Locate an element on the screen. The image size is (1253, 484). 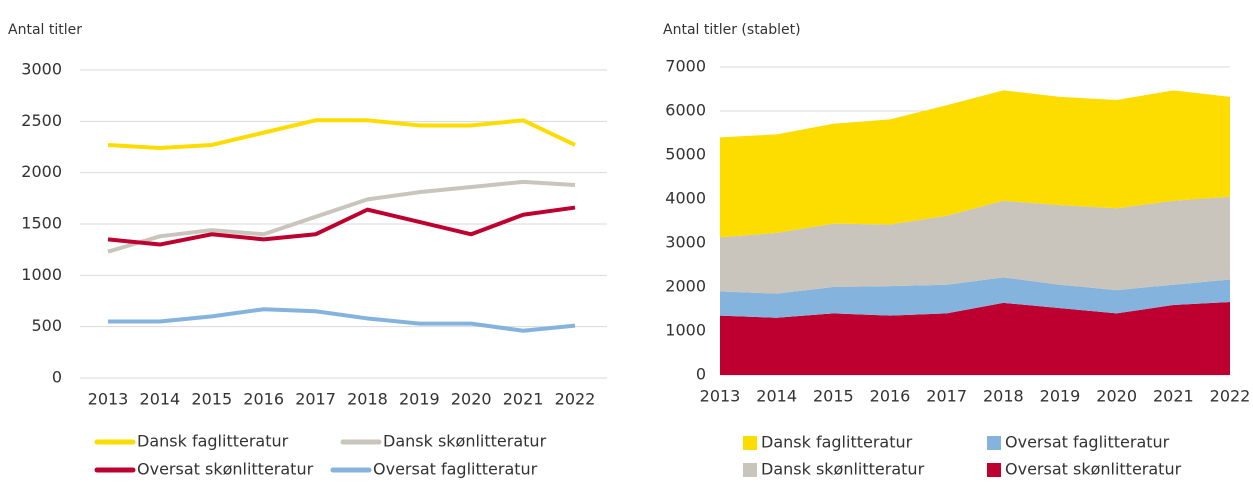
y-tick-label: 1500 is located at coordinates (41, 223).